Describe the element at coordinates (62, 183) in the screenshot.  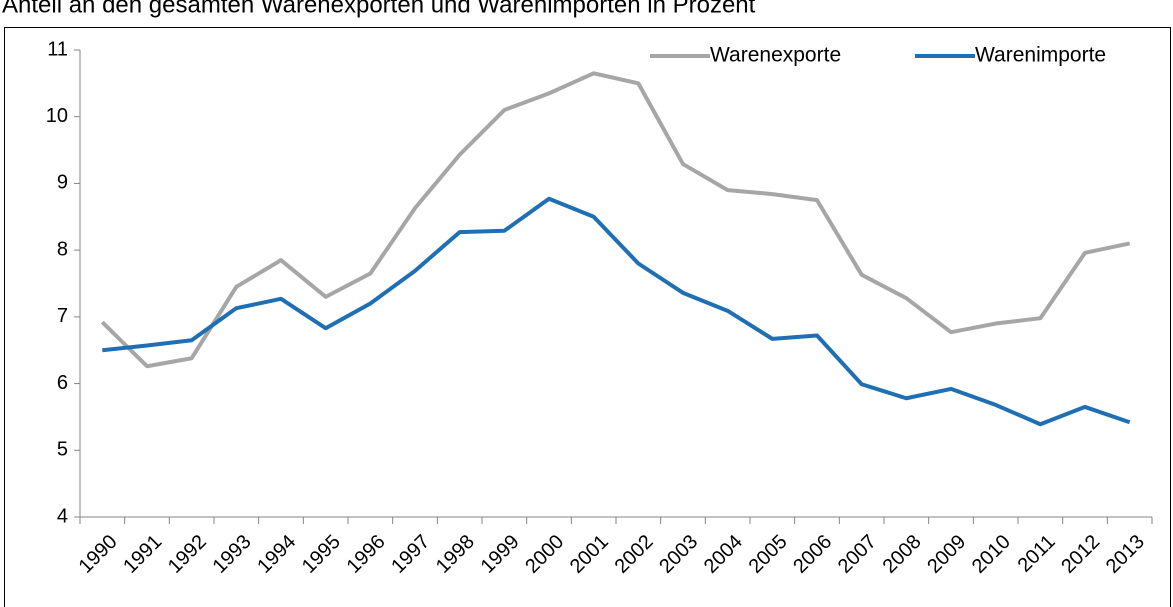
I see `y-tick-label: 9` at that location.